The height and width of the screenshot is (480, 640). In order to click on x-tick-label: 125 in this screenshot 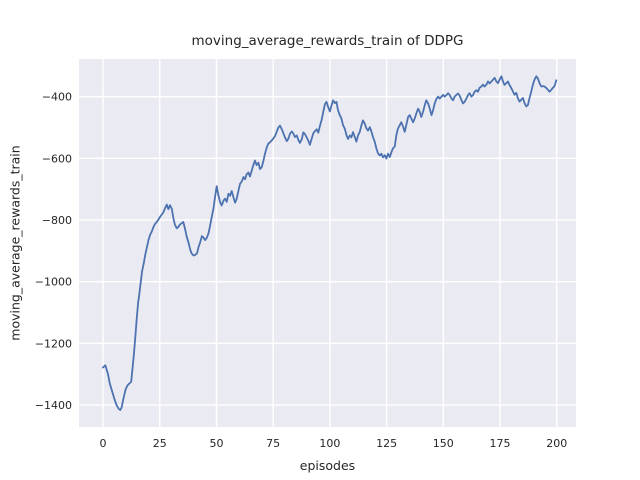, I will do `click(386, 443)`.